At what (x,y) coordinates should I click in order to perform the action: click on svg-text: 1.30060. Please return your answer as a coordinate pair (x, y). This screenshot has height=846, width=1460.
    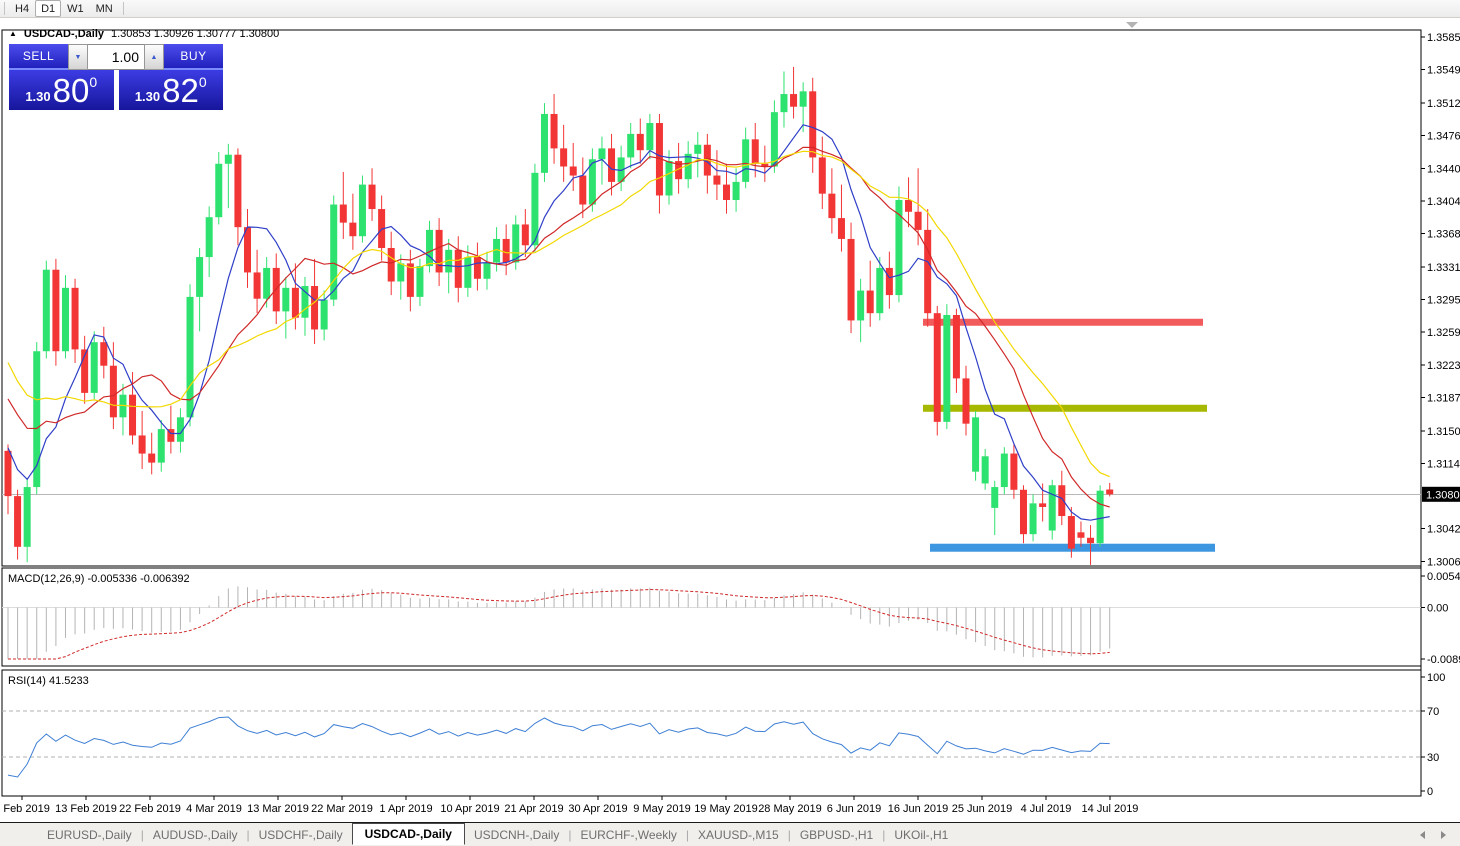
    Looking at the image, I should click on (1443, 562).